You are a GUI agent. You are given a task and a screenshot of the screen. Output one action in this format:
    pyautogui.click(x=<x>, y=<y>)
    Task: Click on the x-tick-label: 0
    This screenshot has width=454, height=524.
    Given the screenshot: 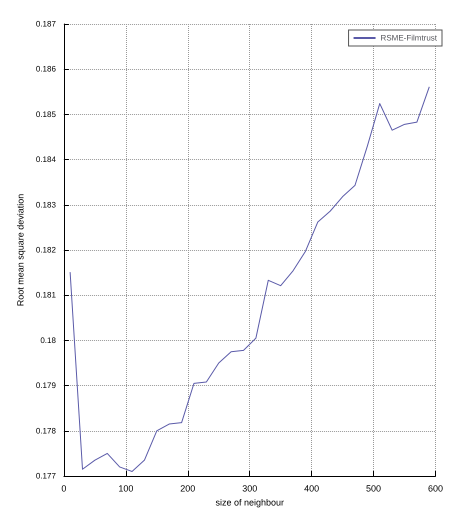 What is the action you would take?
    pyautogui.click(x=63, y=489)
    